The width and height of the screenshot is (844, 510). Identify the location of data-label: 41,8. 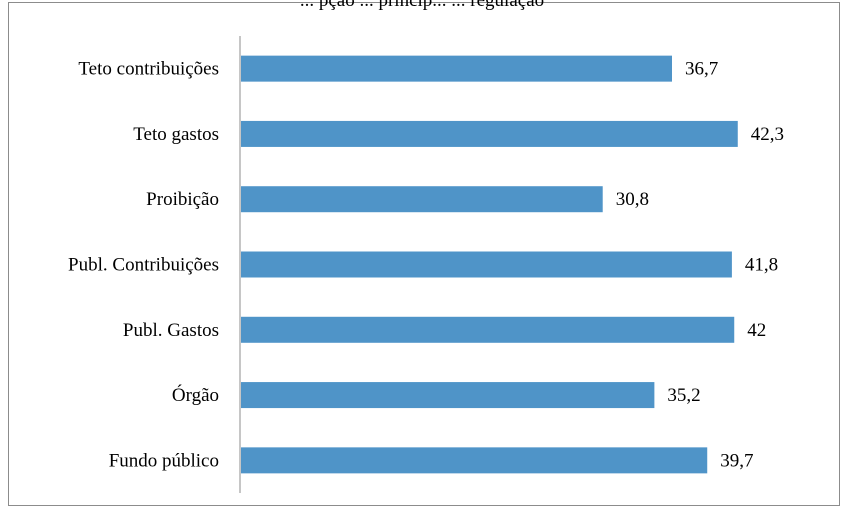
(761, 265).